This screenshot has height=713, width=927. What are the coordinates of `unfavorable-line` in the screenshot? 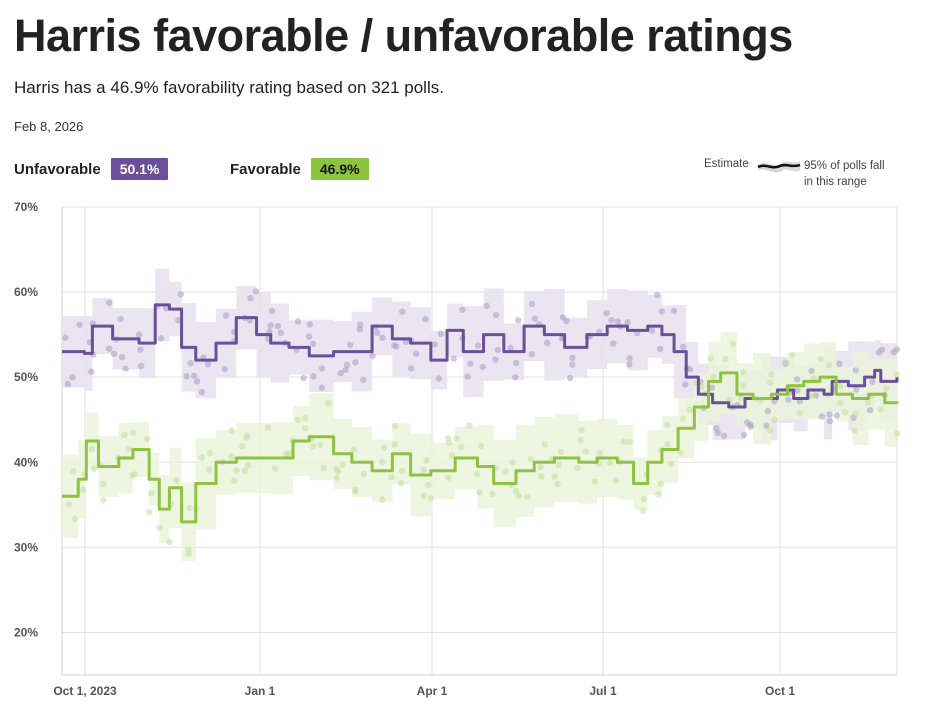 It's located at (480, 356).